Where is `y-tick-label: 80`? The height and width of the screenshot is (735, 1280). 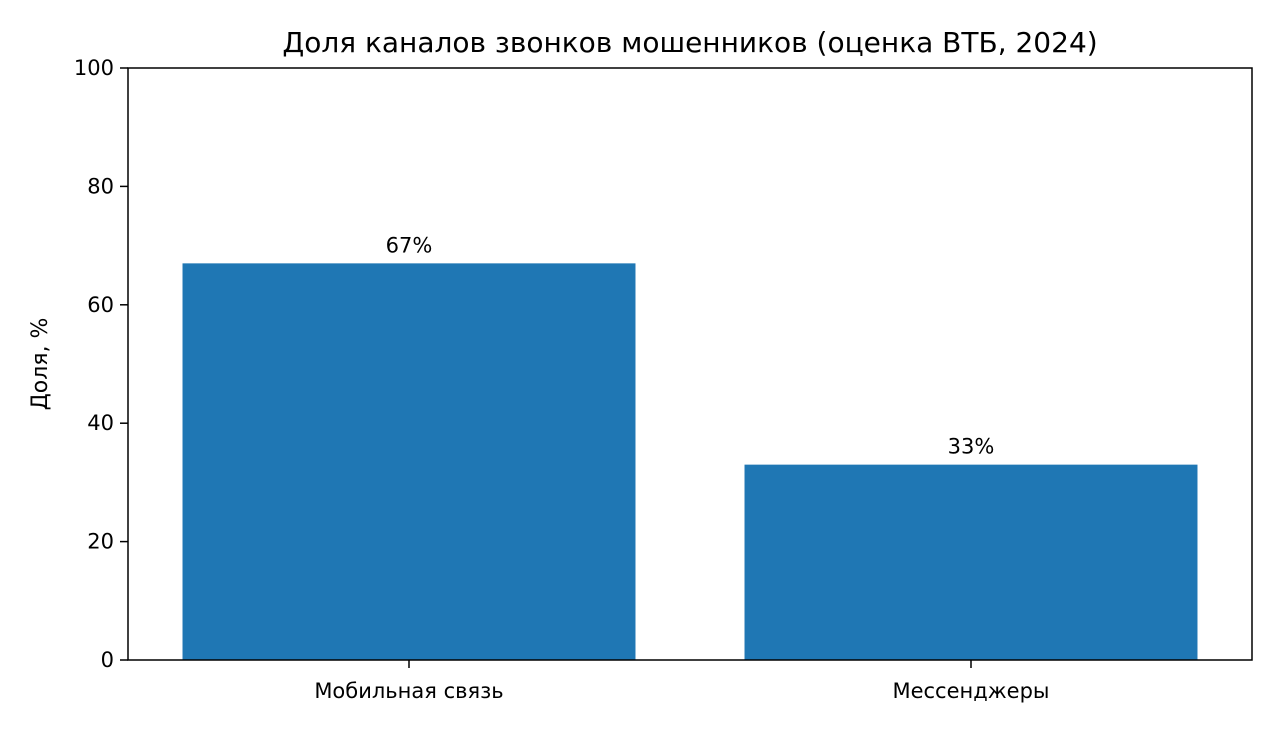 y-tick-label: 80 is located at coordinates (100, 186).